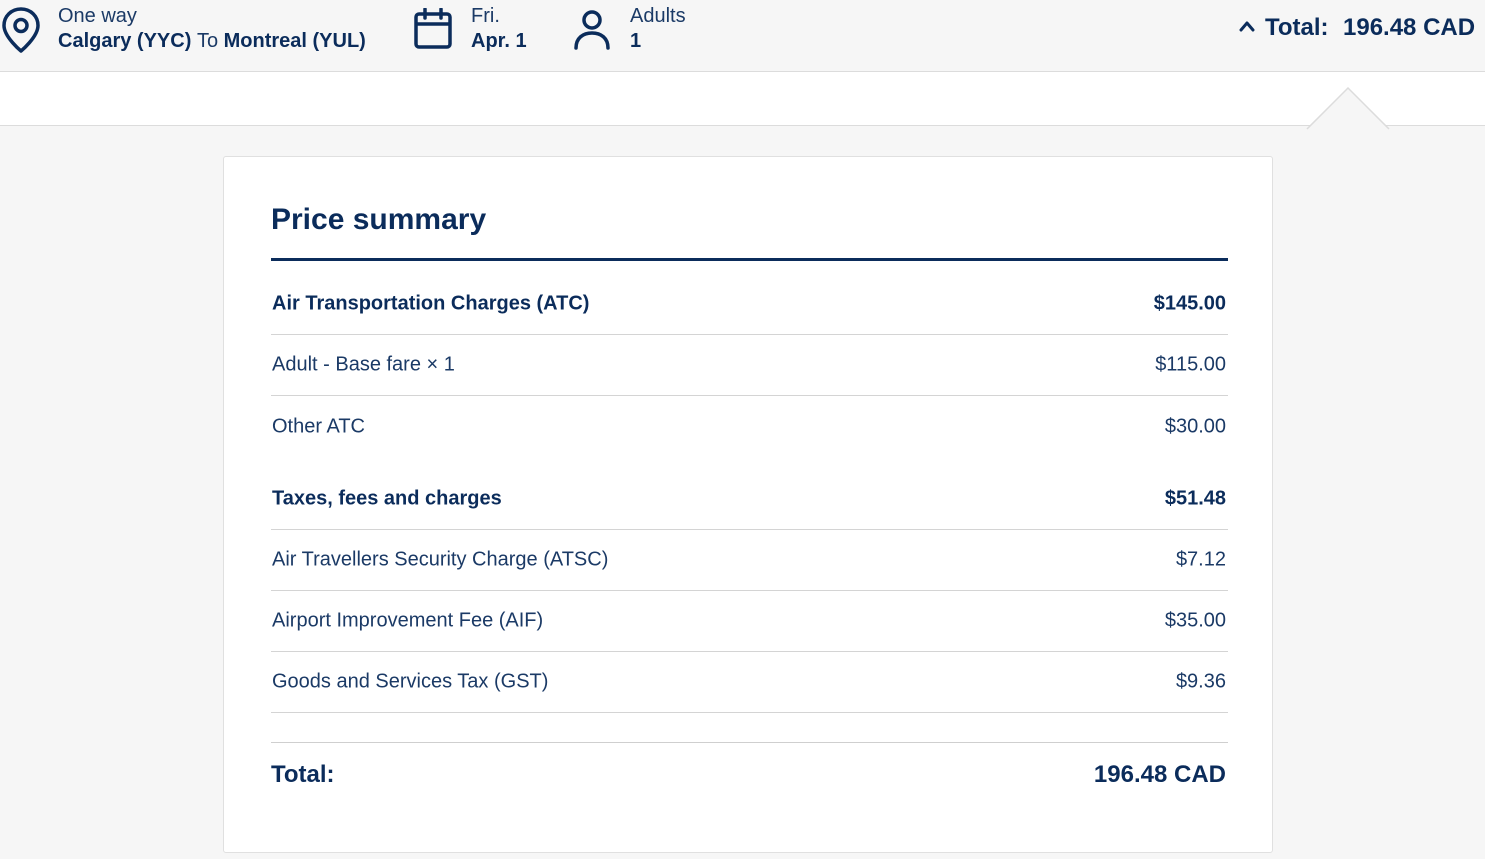 The width and height of the screenshot is (1485, 859). What do you see at coordinates (592, 32) in the screenshot?
I see `person-icon` at bounding box center [592, 32].